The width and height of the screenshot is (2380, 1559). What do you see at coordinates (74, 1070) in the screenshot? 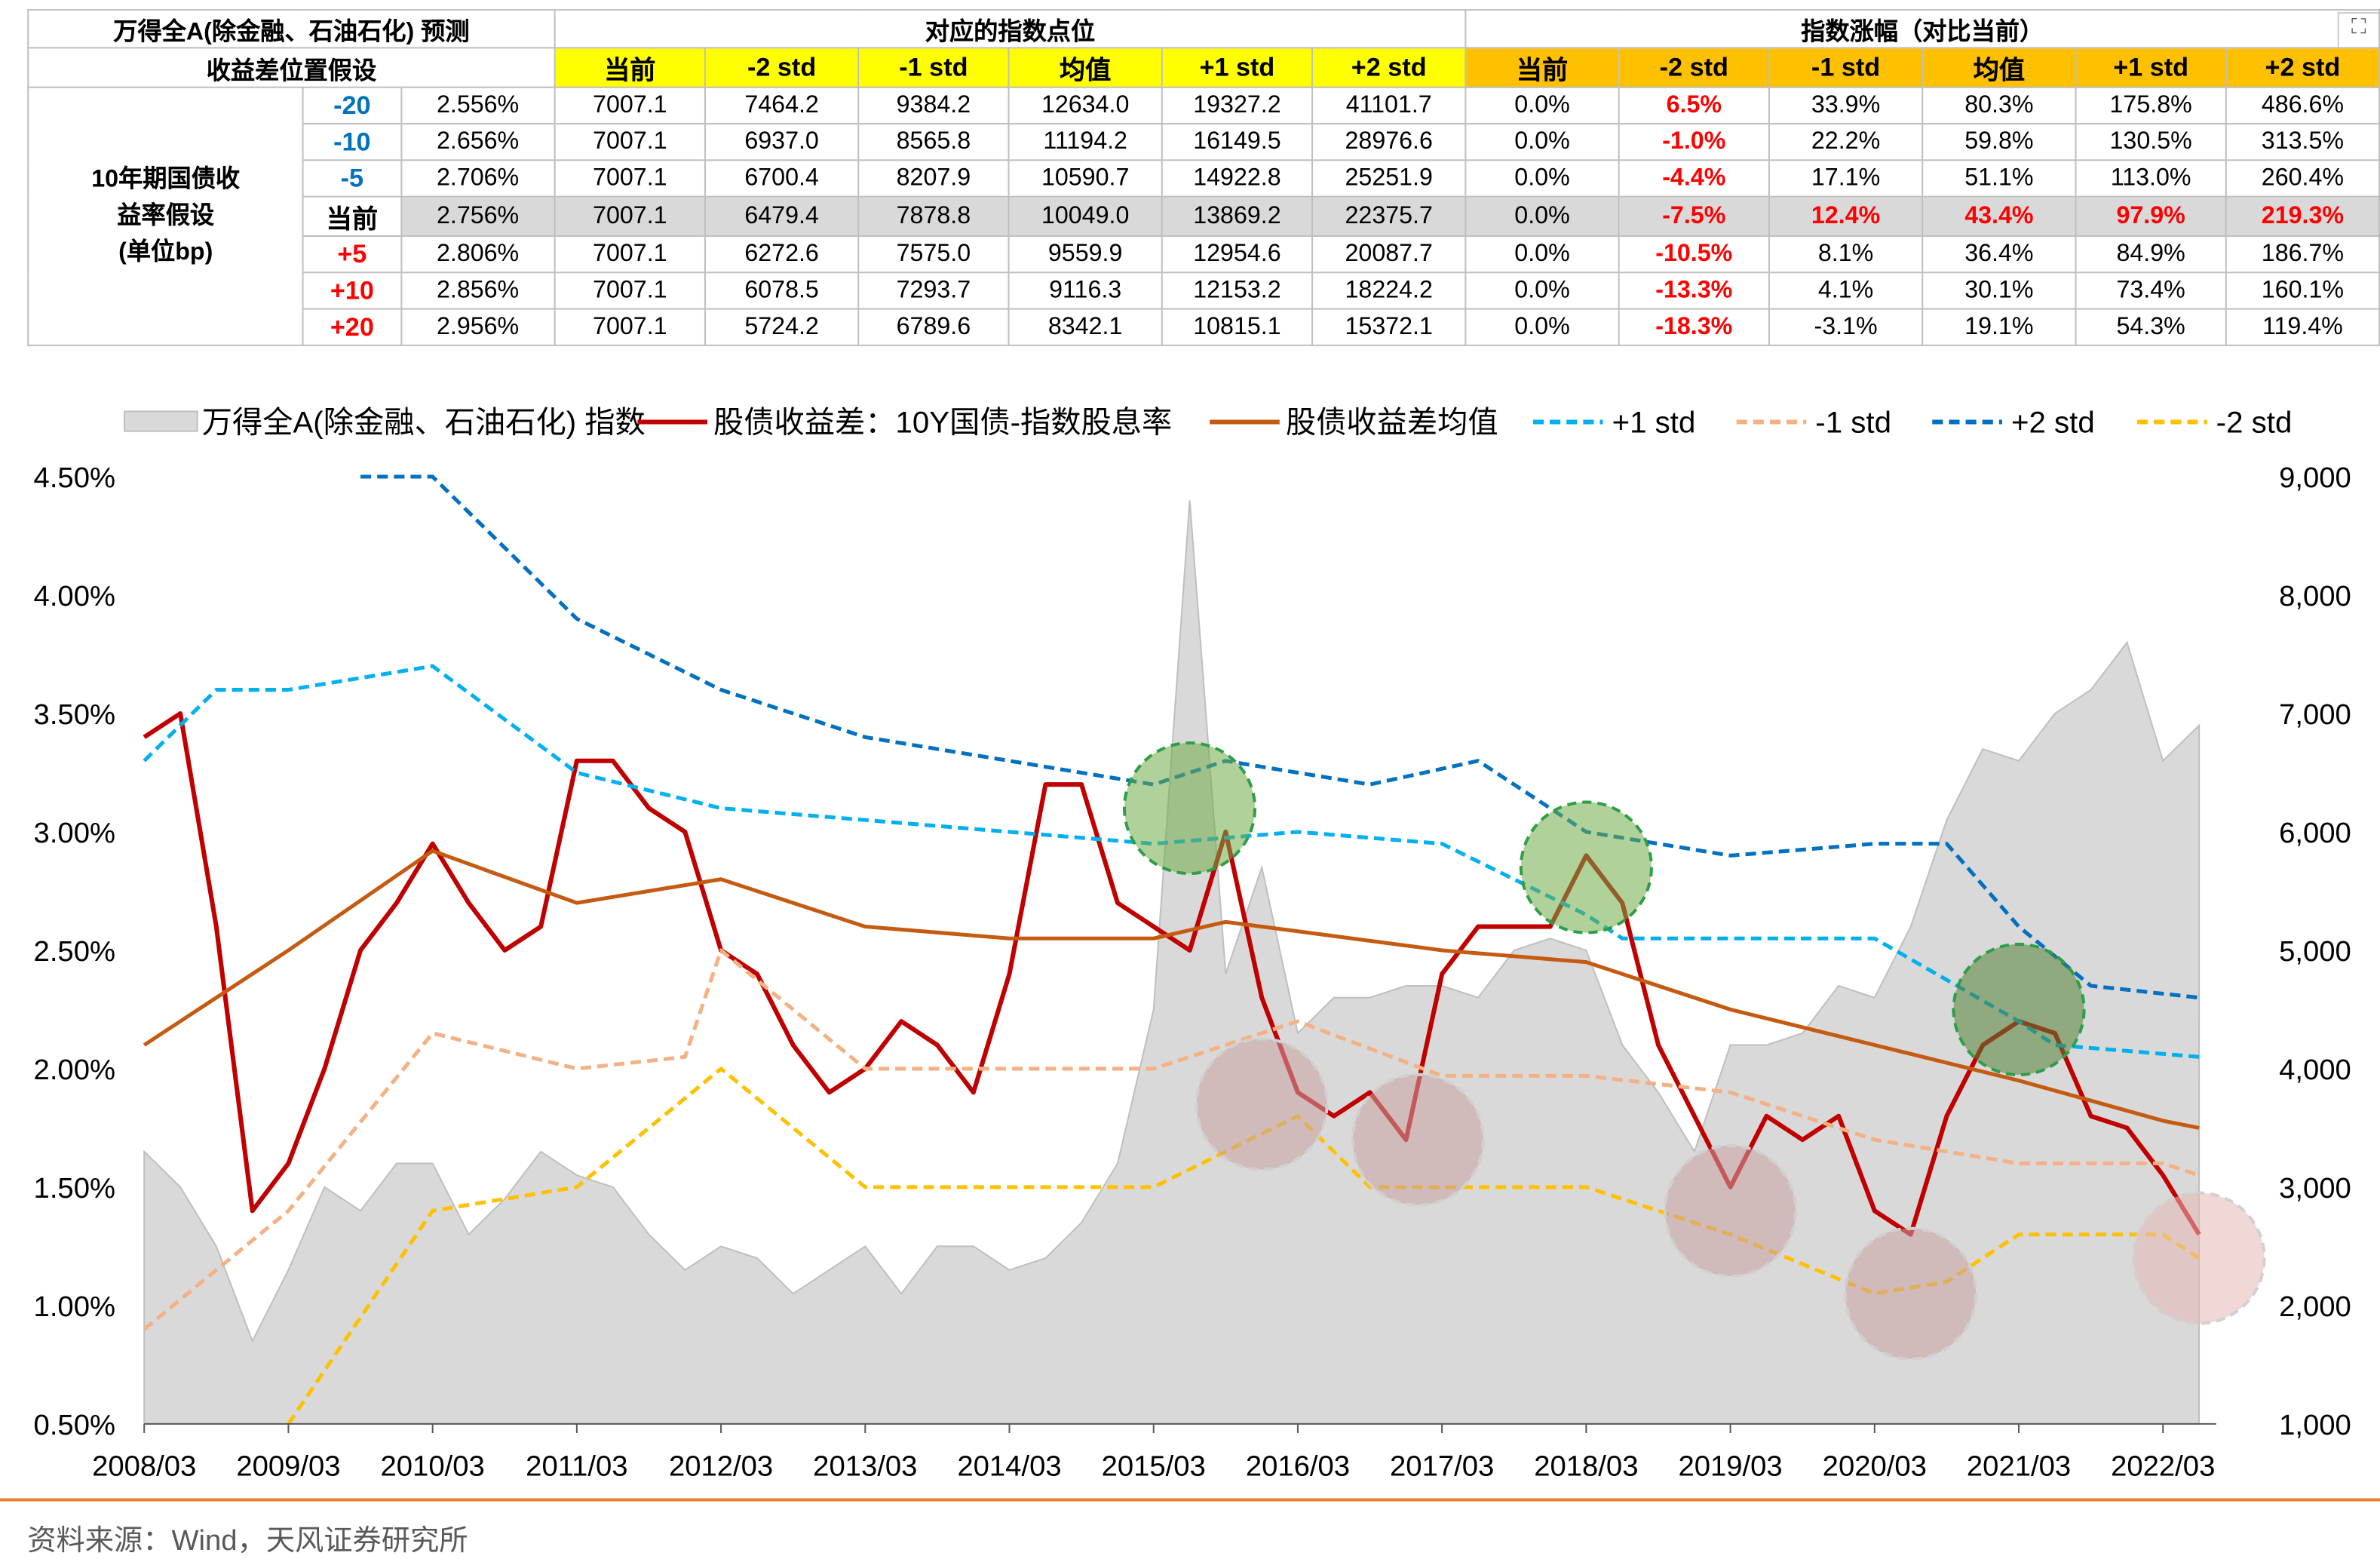
I see `y-left-tick-label: 2.00%` at bounding box center [74, 1070].